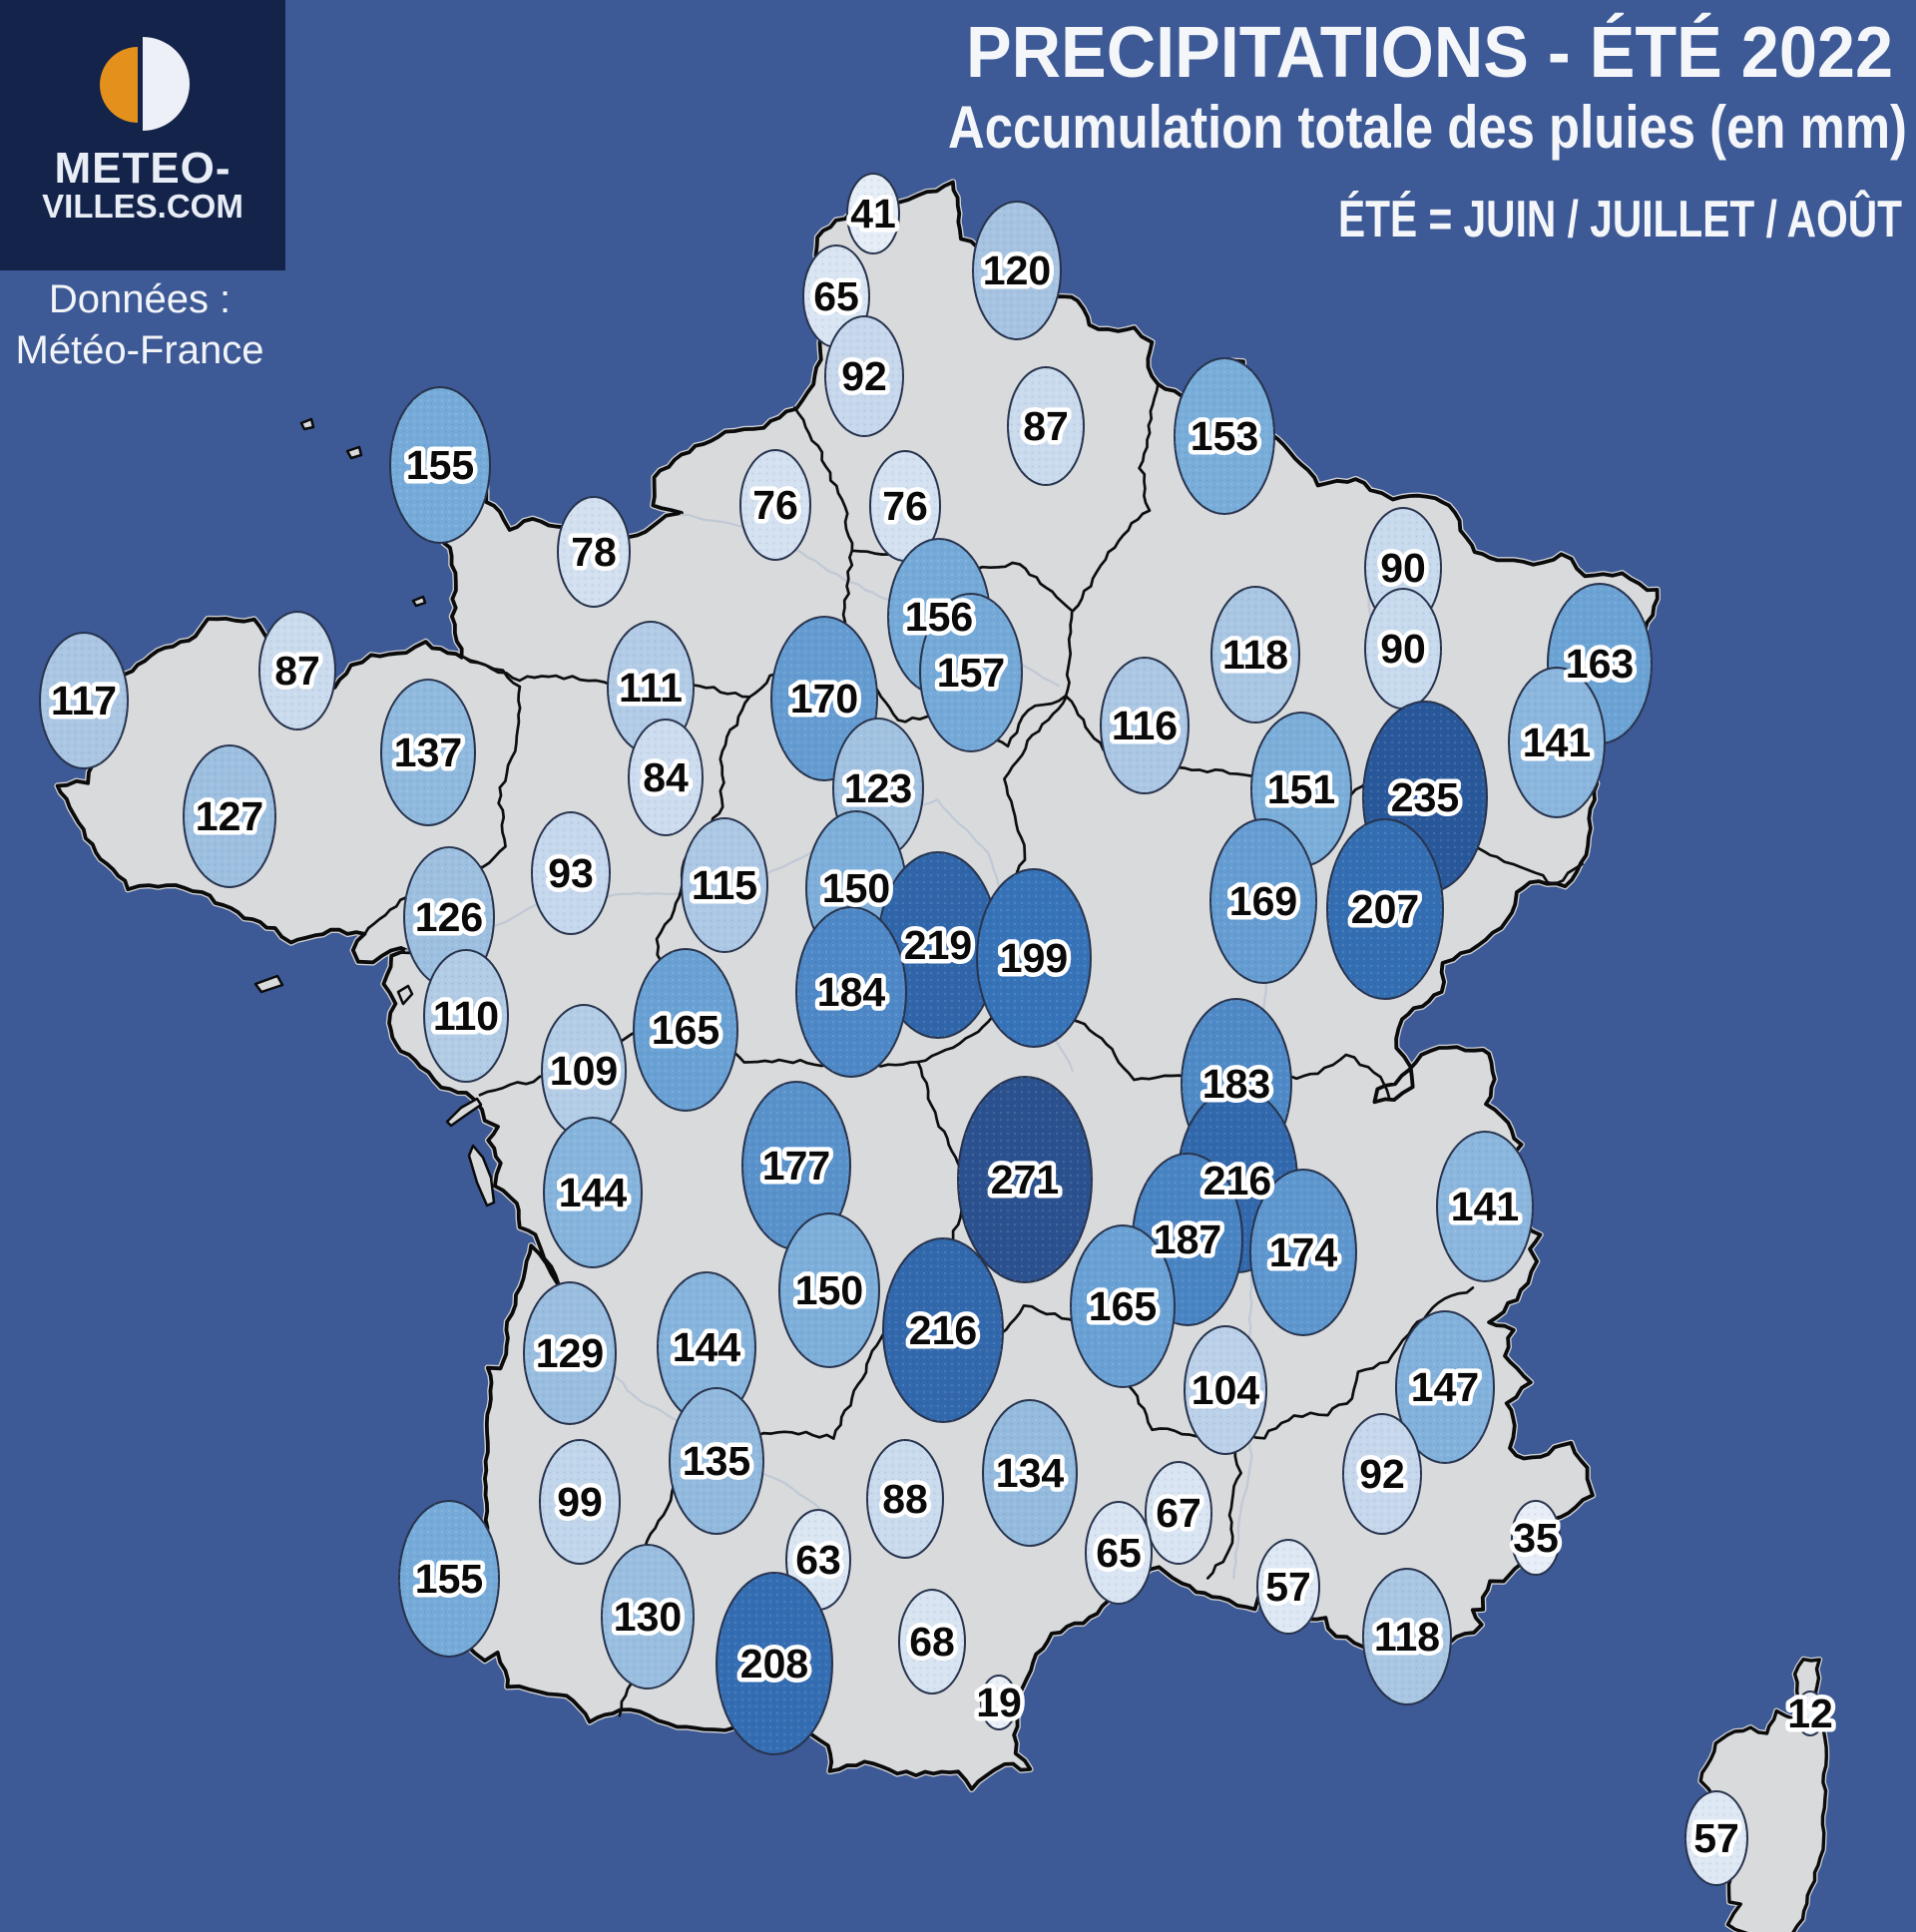  Describe the element at coordinates (824, 699) in the screenshot. I see `svg-text: 170` at that location.